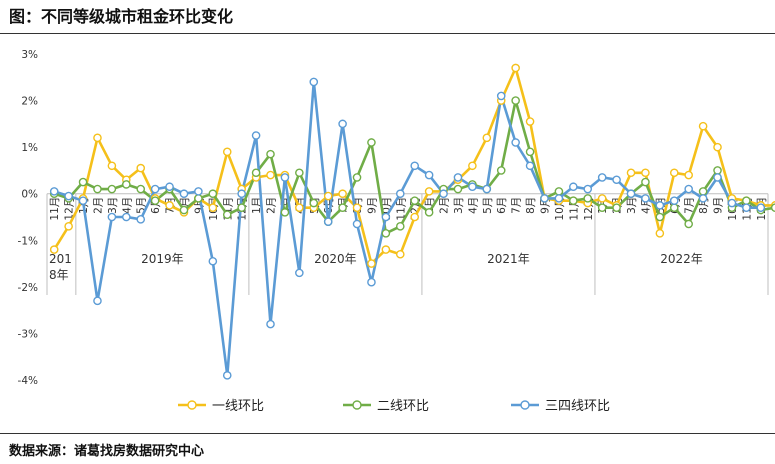  I want to click on y-tick-label: 1%, so click(29, 148).